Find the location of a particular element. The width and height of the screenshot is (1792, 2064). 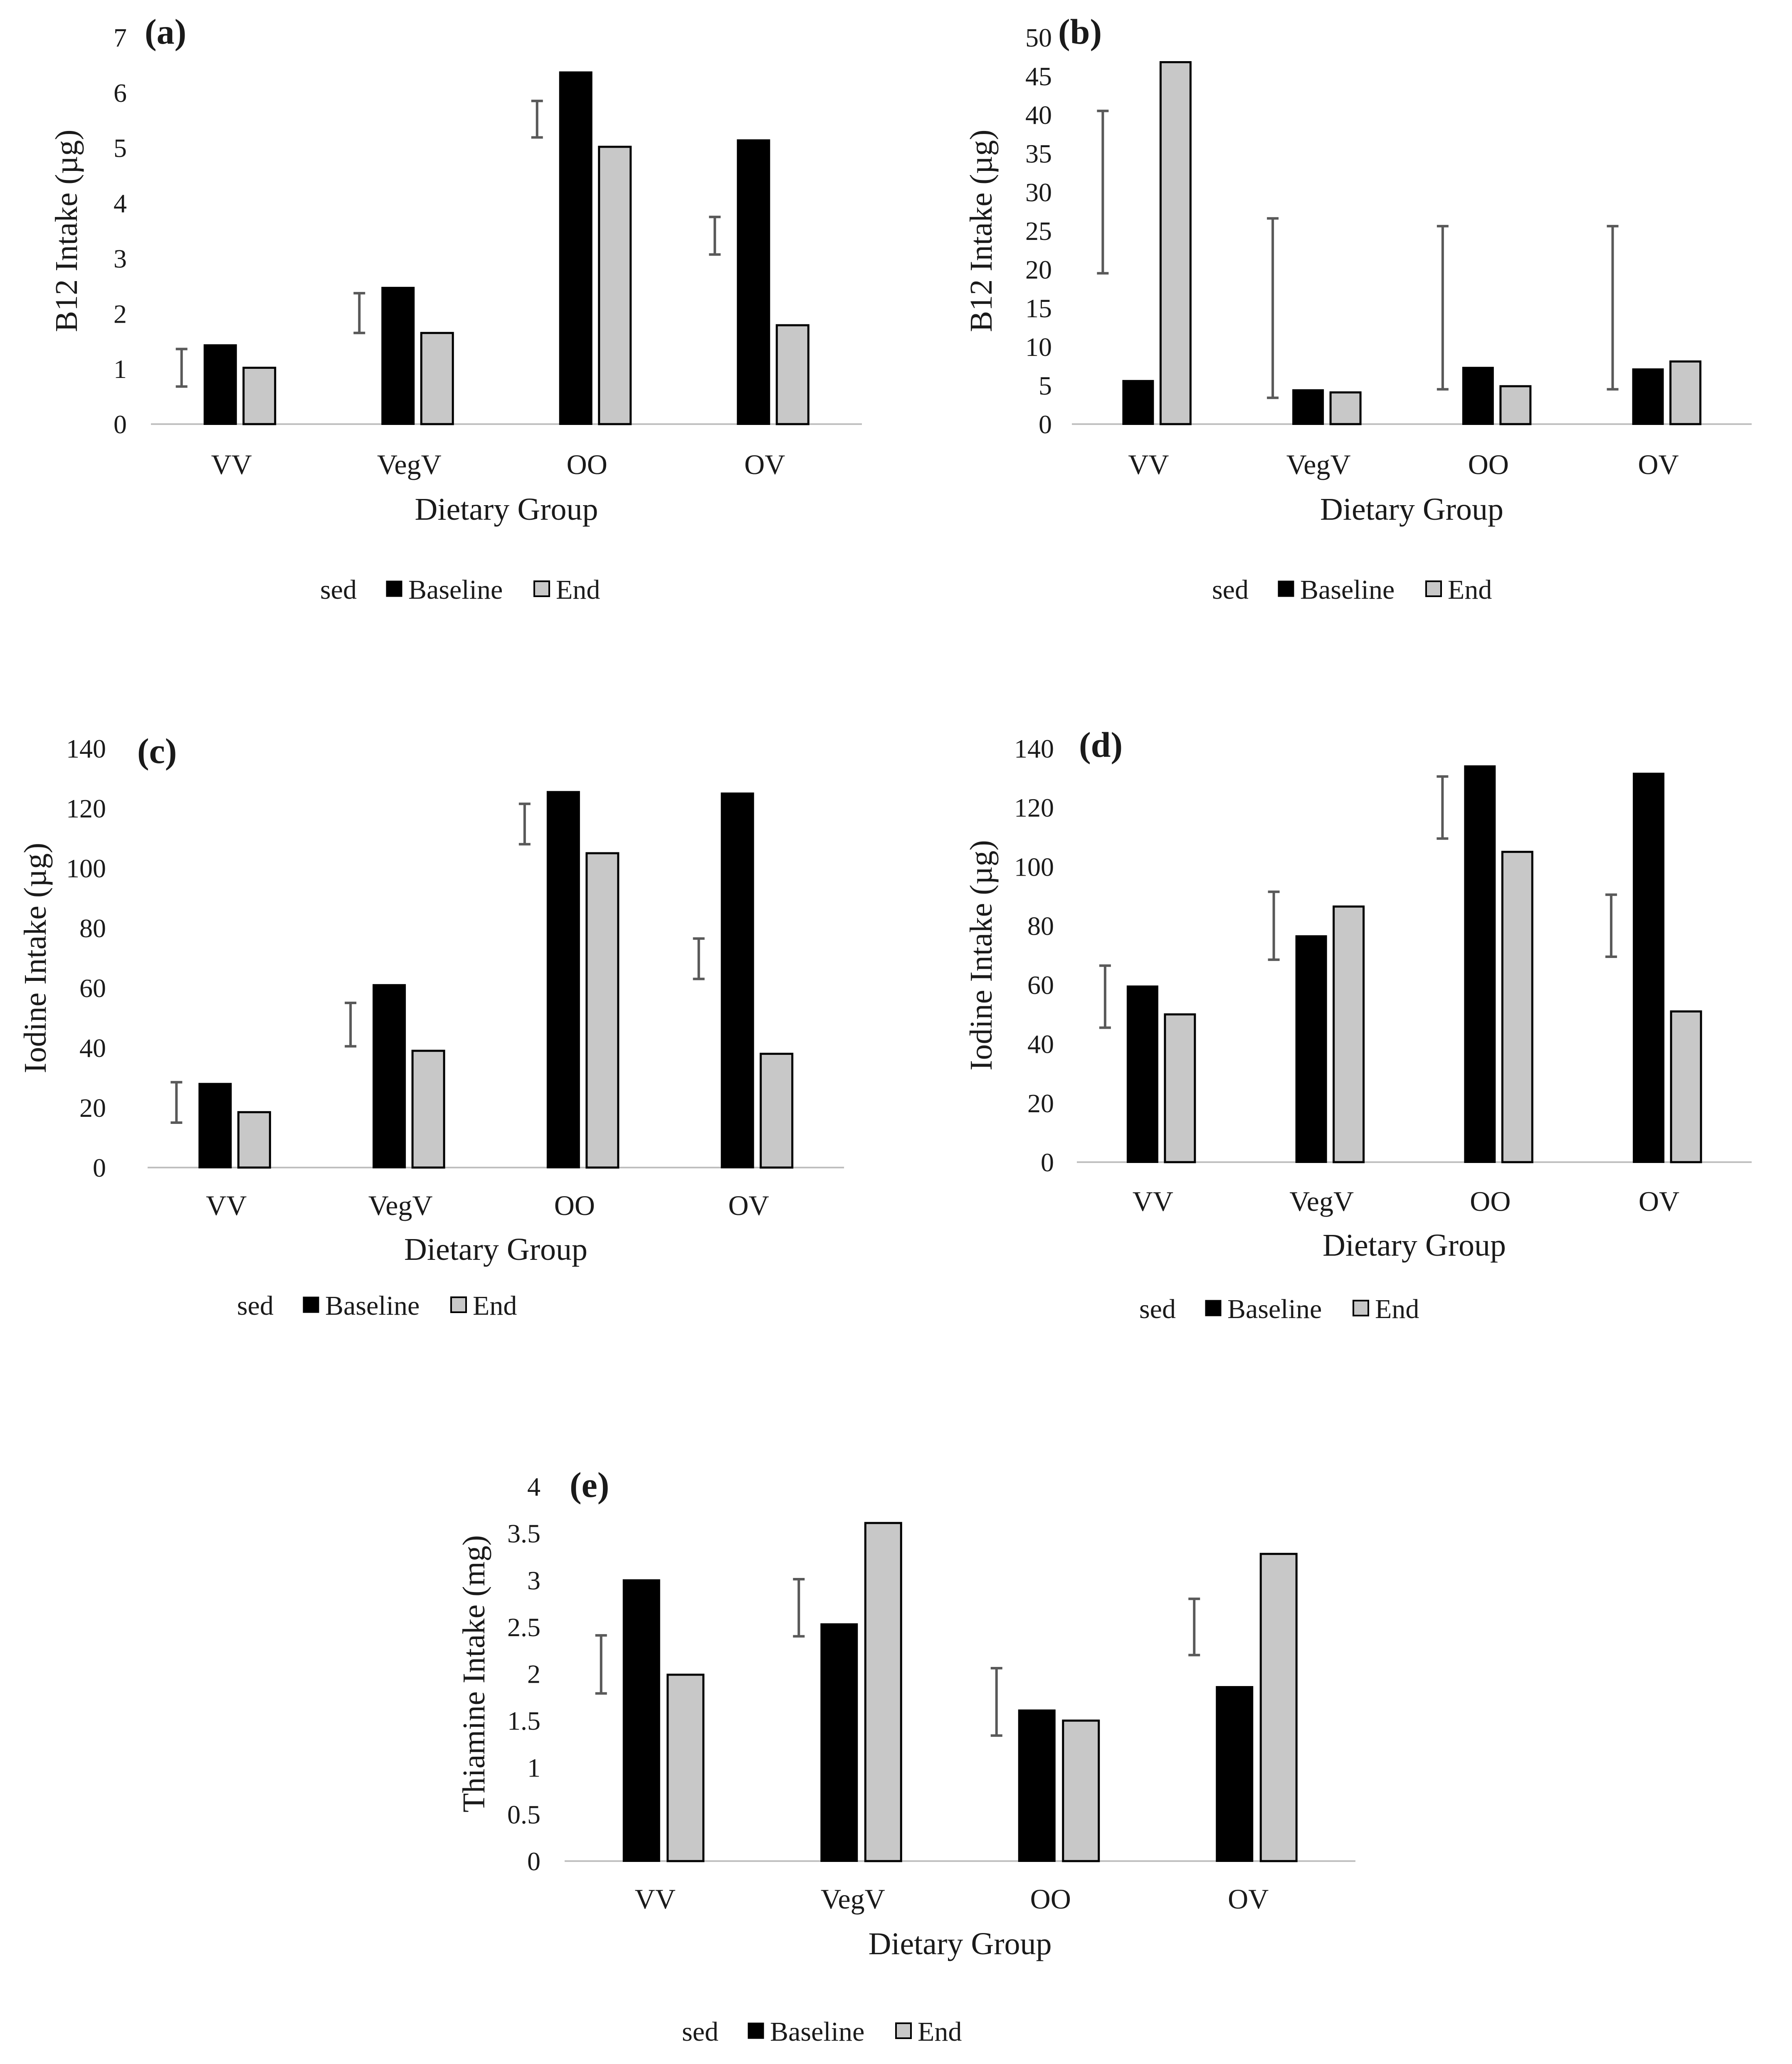

legend-label-baseline: Baseline is located at coordinates (1347, 590).